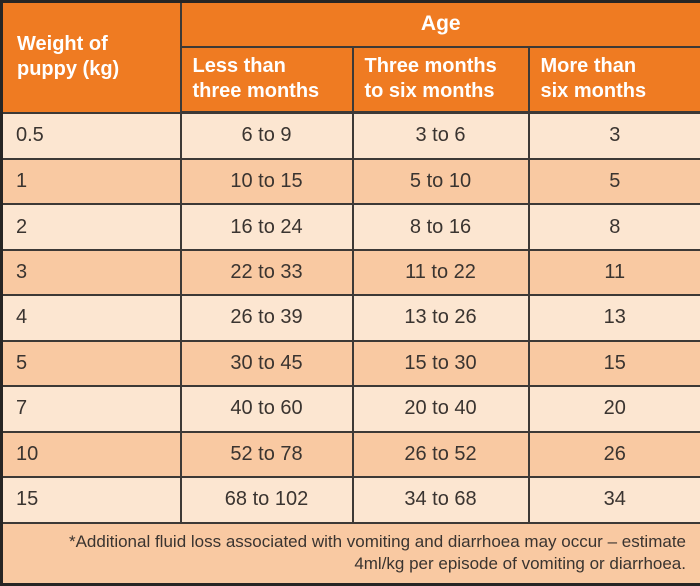  What do you see at coordinates (266, 318) in the screenshot?
I see `value-cell: 26 to 39` at bounding box center [266, 318].